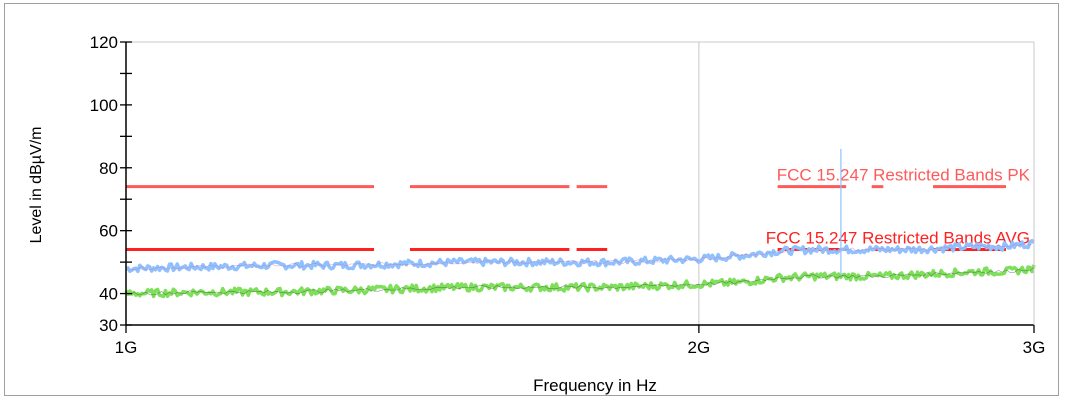 This screenshot has width=1065, height=403. What do you see at coordinates (104, 105) in the screenshot?
I see `y-tick-label: 100` at bounding box center [104, 105].